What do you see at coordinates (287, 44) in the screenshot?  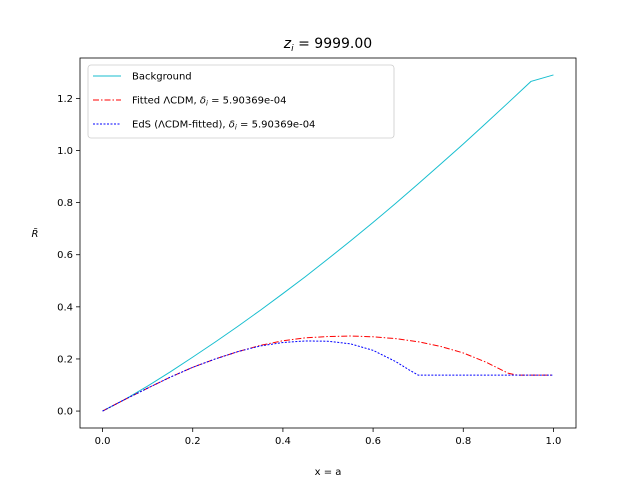 I see `chart-title-symbol: z` at bounding box center [287, 44].